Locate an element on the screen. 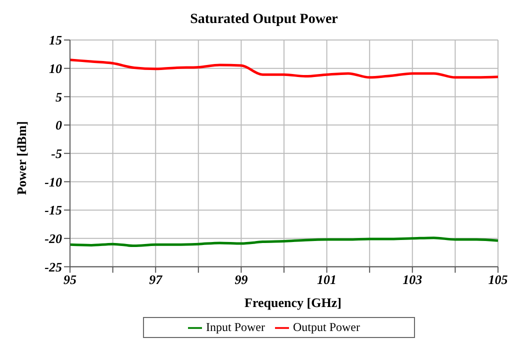 The image size is (512, 346). x-tick-label: 103 is located at coordinates (412, 279).